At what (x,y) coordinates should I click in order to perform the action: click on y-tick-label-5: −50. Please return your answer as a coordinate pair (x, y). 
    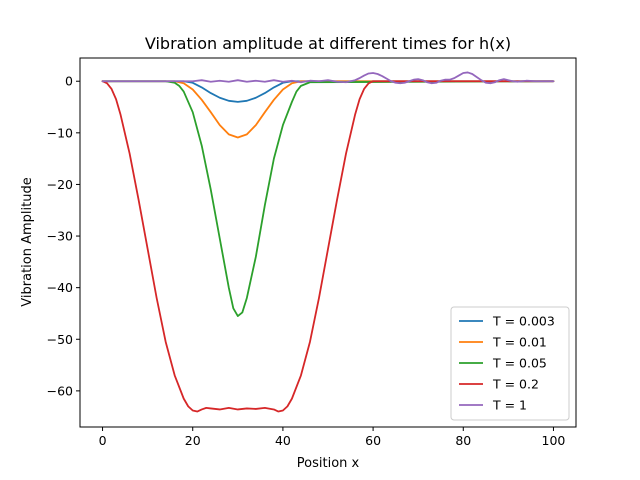
    Looking at the image, I should click on (60, 339).